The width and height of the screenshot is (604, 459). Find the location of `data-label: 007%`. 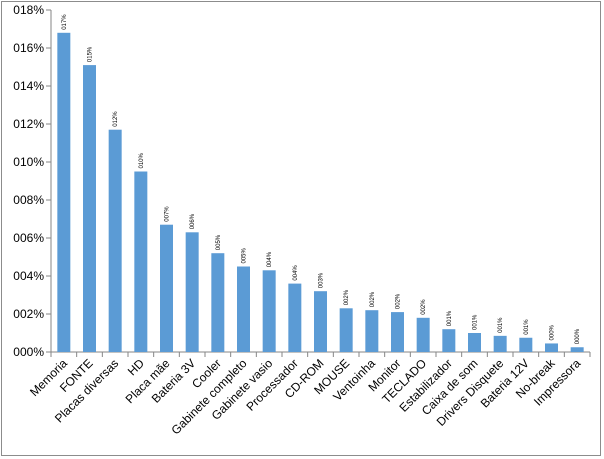

data-label: 007% is located at coordinates (168, 214).